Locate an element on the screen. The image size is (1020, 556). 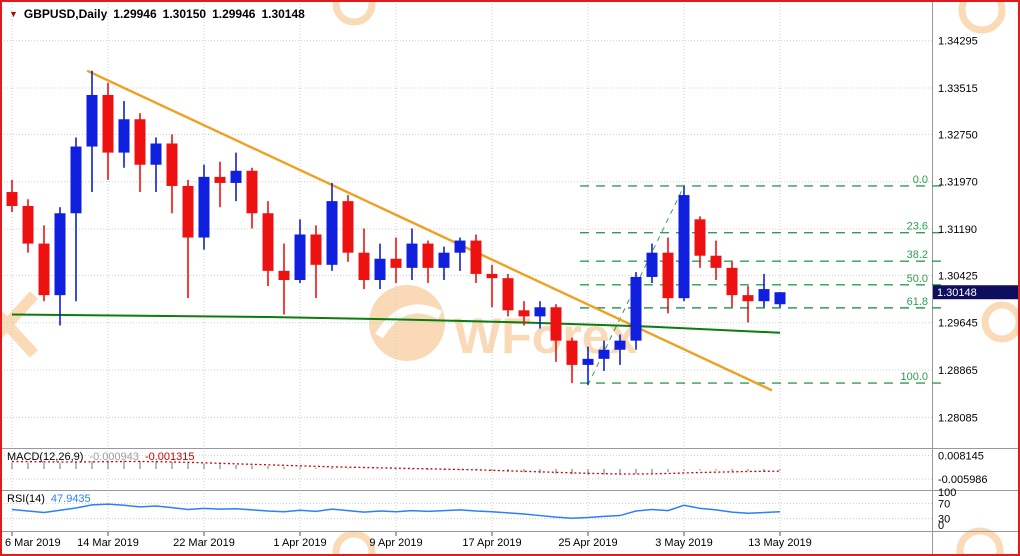
svg-text: 1.28865 is located at coordinates (958, 371).